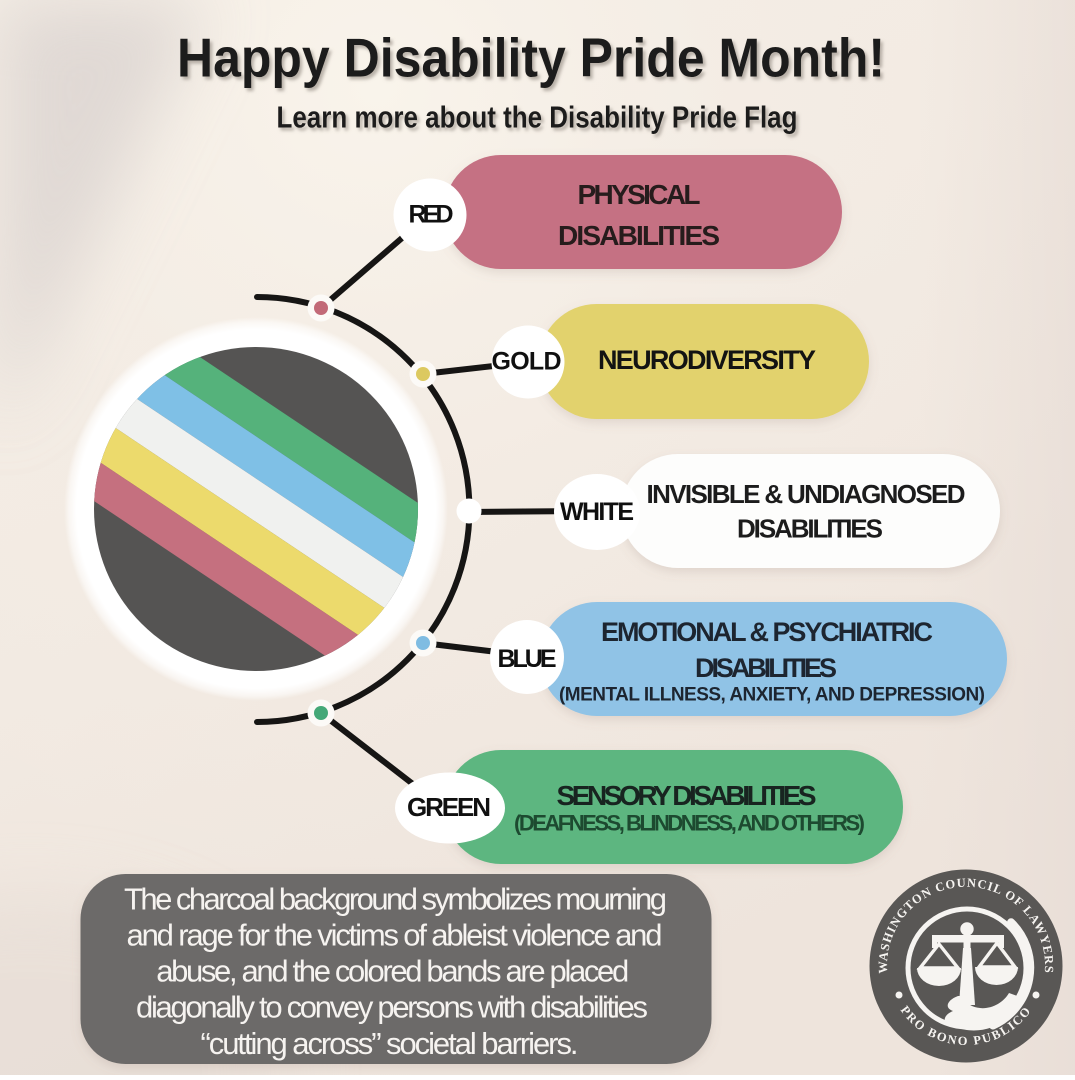  I want to click on svg-text:(DEAFNESS, BLINDNESS, AND OTHE: (DEAFNESS, BLINDNESS, AND OTHERS), so click(689, 823).